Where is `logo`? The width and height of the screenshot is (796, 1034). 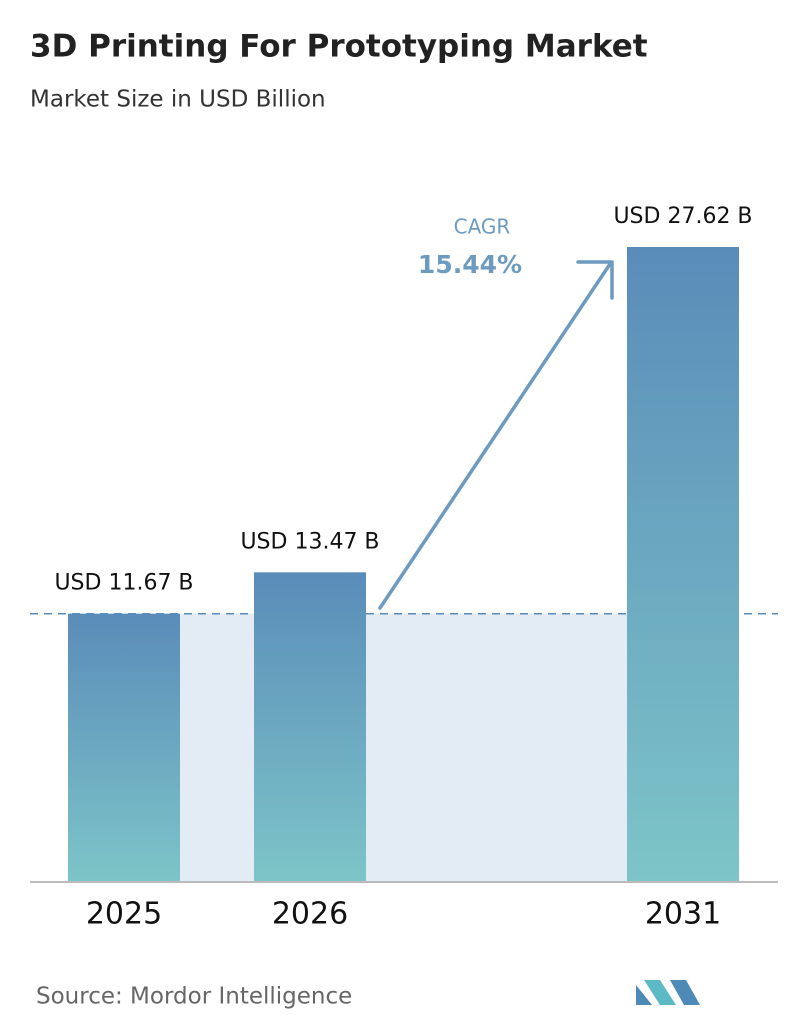
logo is located at coordinates (668, 992).